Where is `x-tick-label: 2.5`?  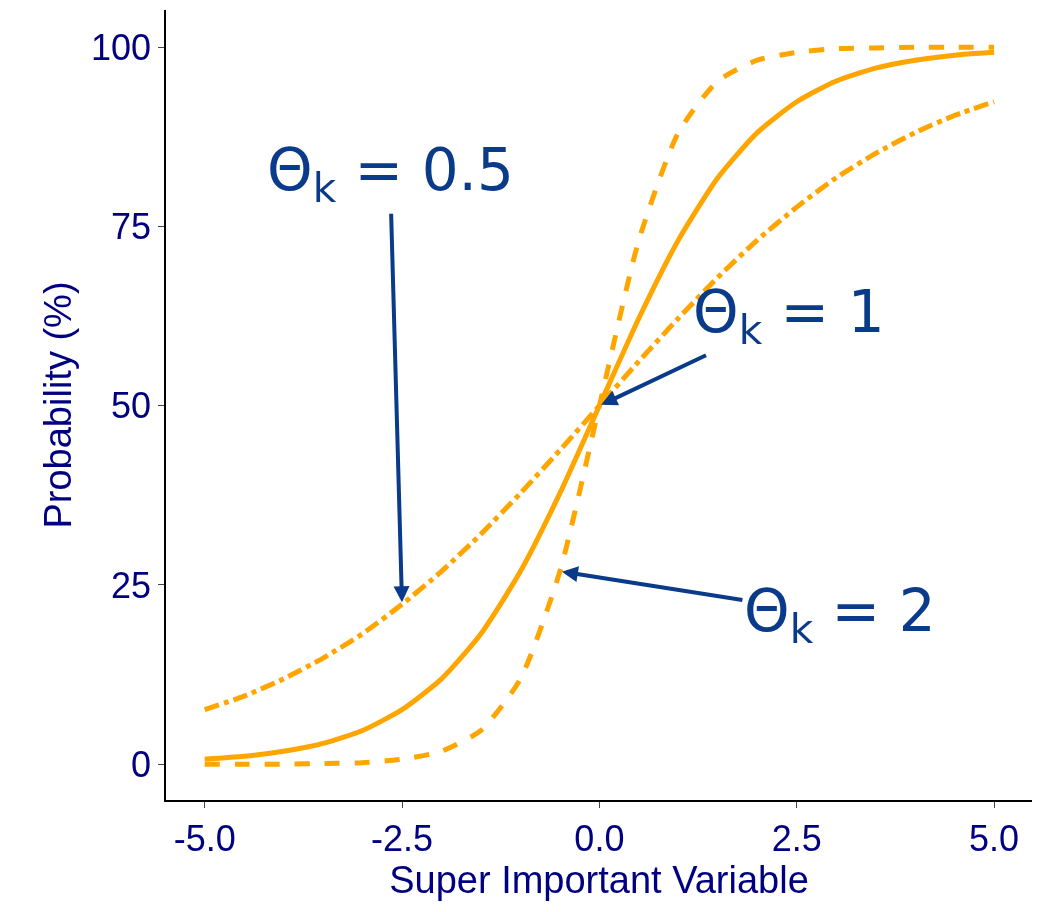 x-tick-label: 2.5 is located at coordinates (796, 838).